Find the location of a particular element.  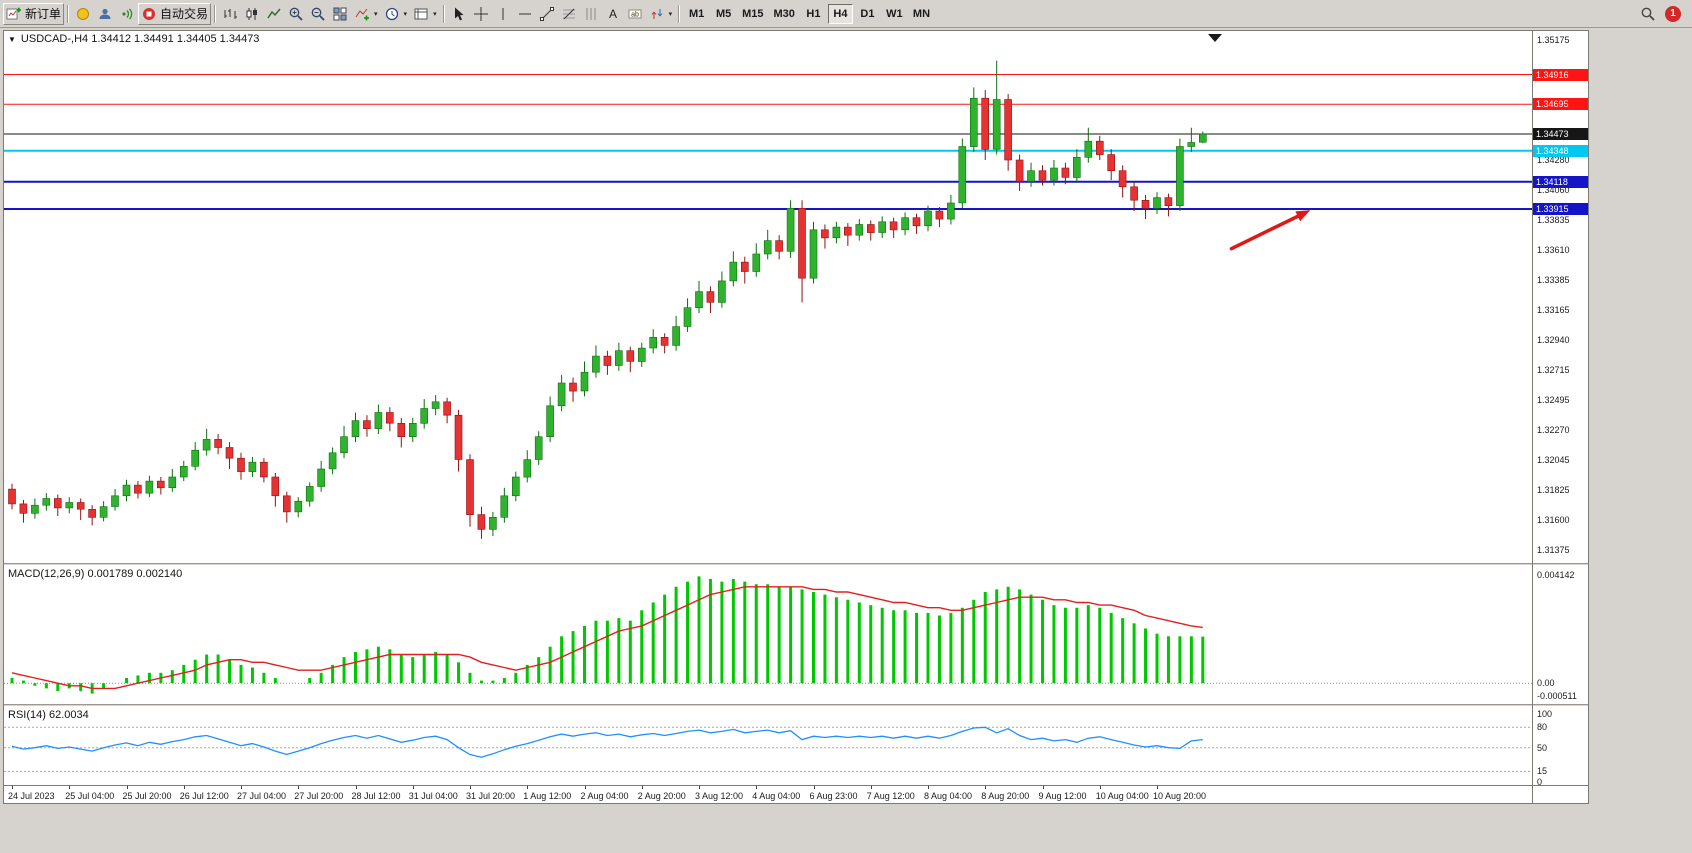

timeframe-h1-button: H1 is located at coordinates (813, 13).